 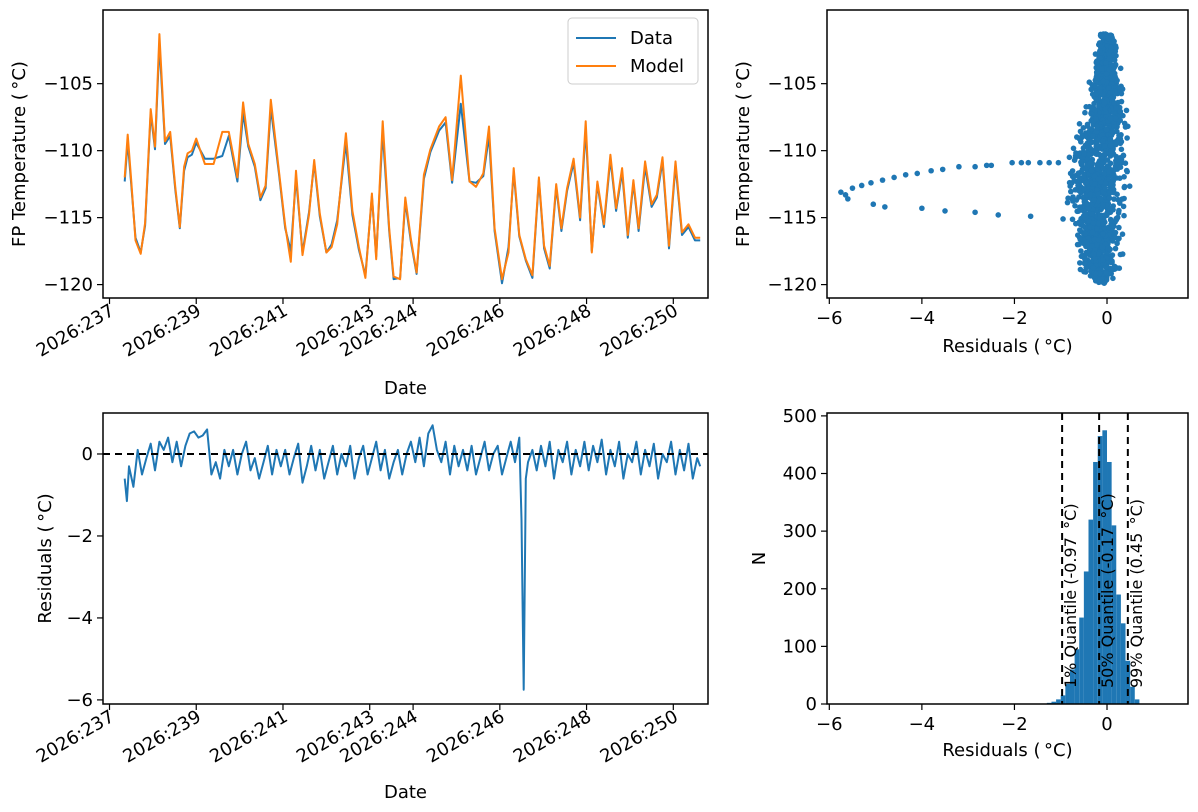 What do you see at coordinates (68, 84) in the screenshot?
I see `temp-date-ytick-label: −105` at bounding box center [68, 84].